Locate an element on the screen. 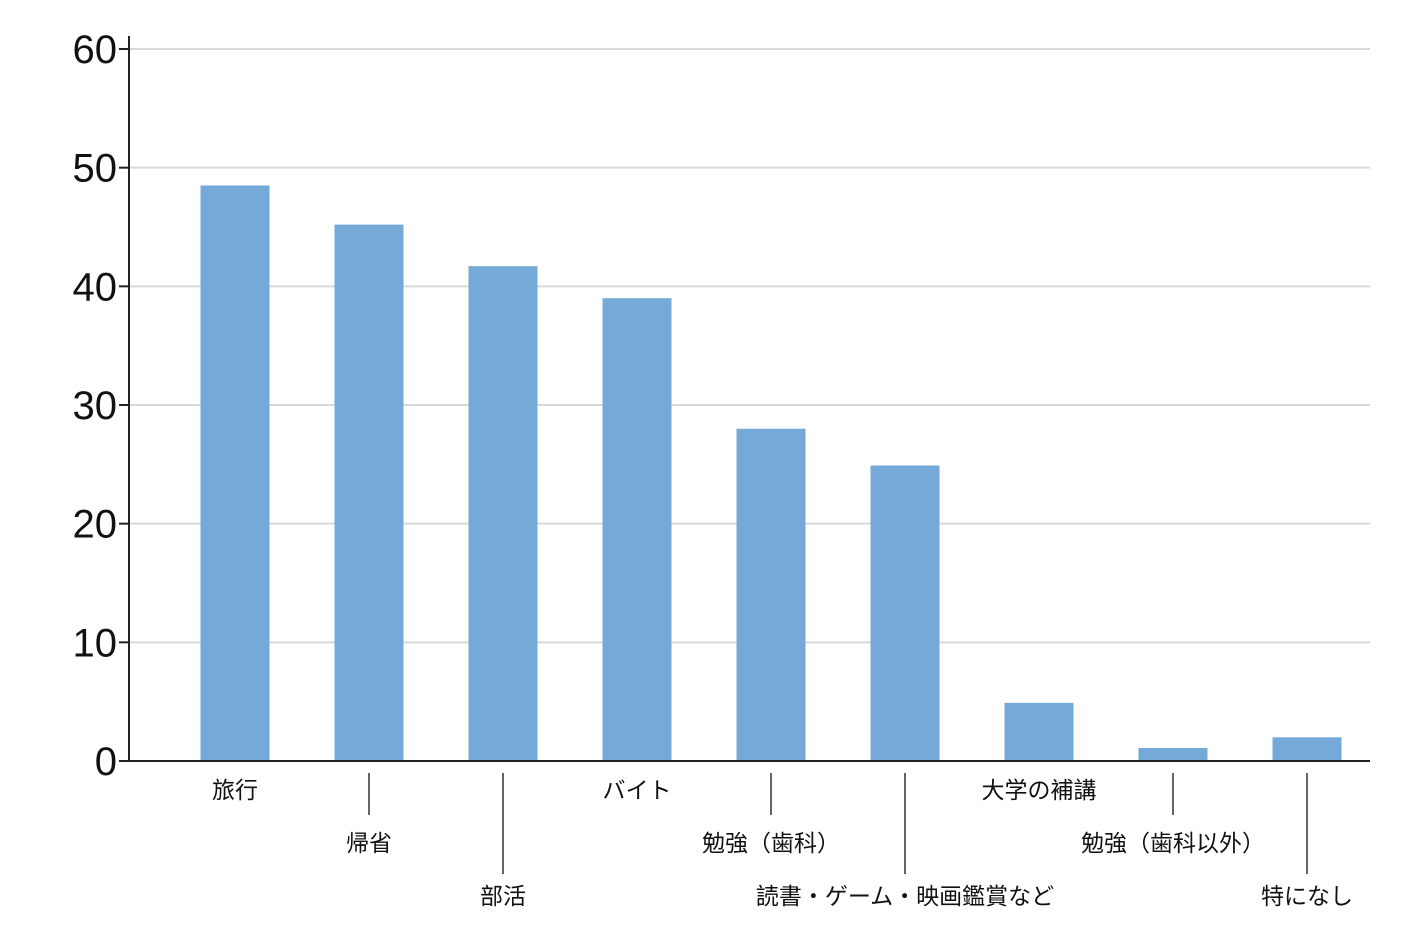 The height and width of the screenshot is (943, 1412). y-tick-layer: 0 10 20 30 40 50 60 is located at coordinates (101, 406).